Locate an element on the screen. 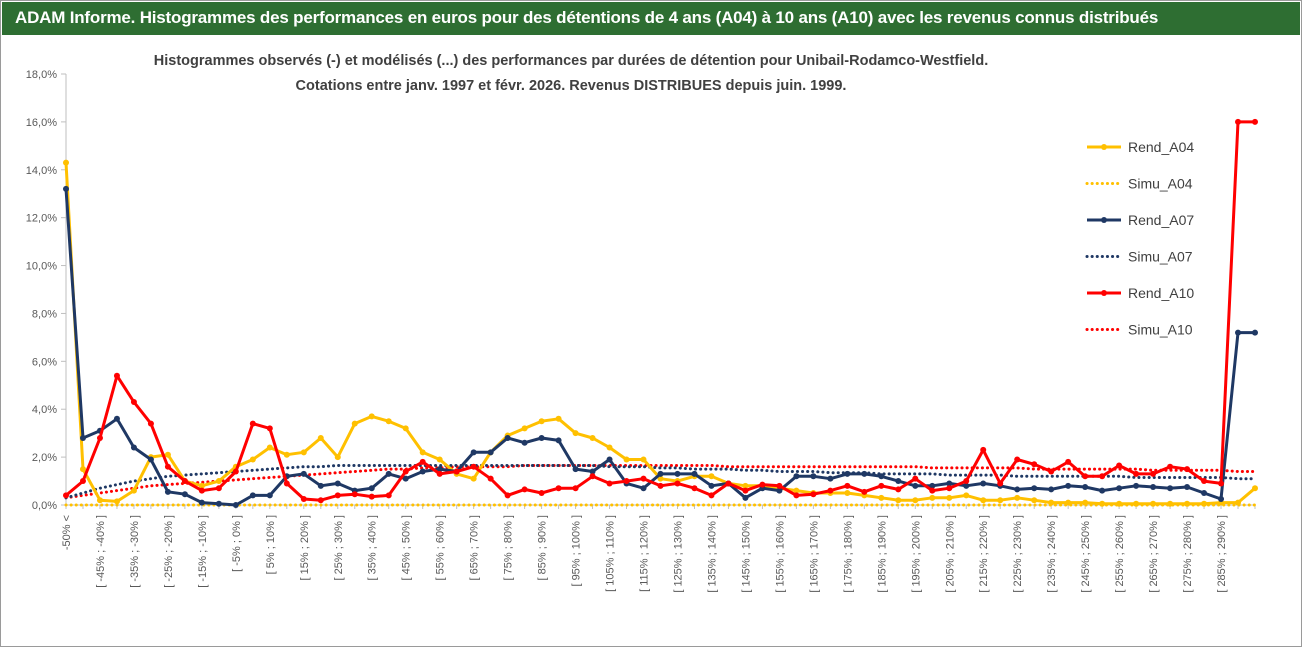  x-tick-label: [ 155% ; 160% ] is located at coordinates (780, 554).